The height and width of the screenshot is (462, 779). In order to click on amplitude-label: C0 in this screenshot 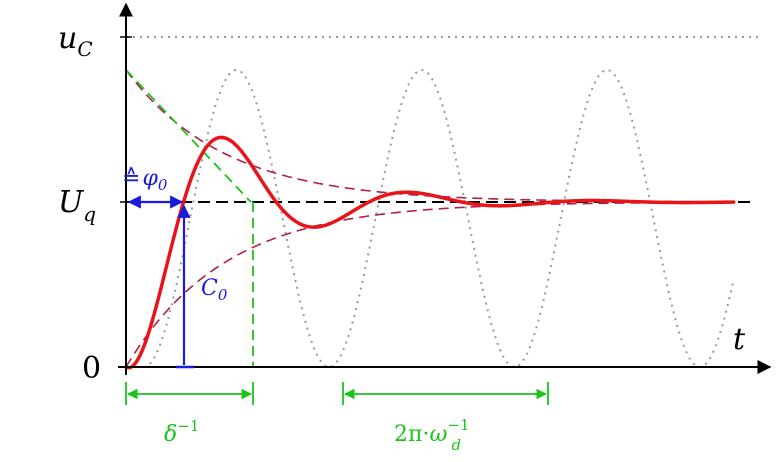, I will do `click(214, 290)`.